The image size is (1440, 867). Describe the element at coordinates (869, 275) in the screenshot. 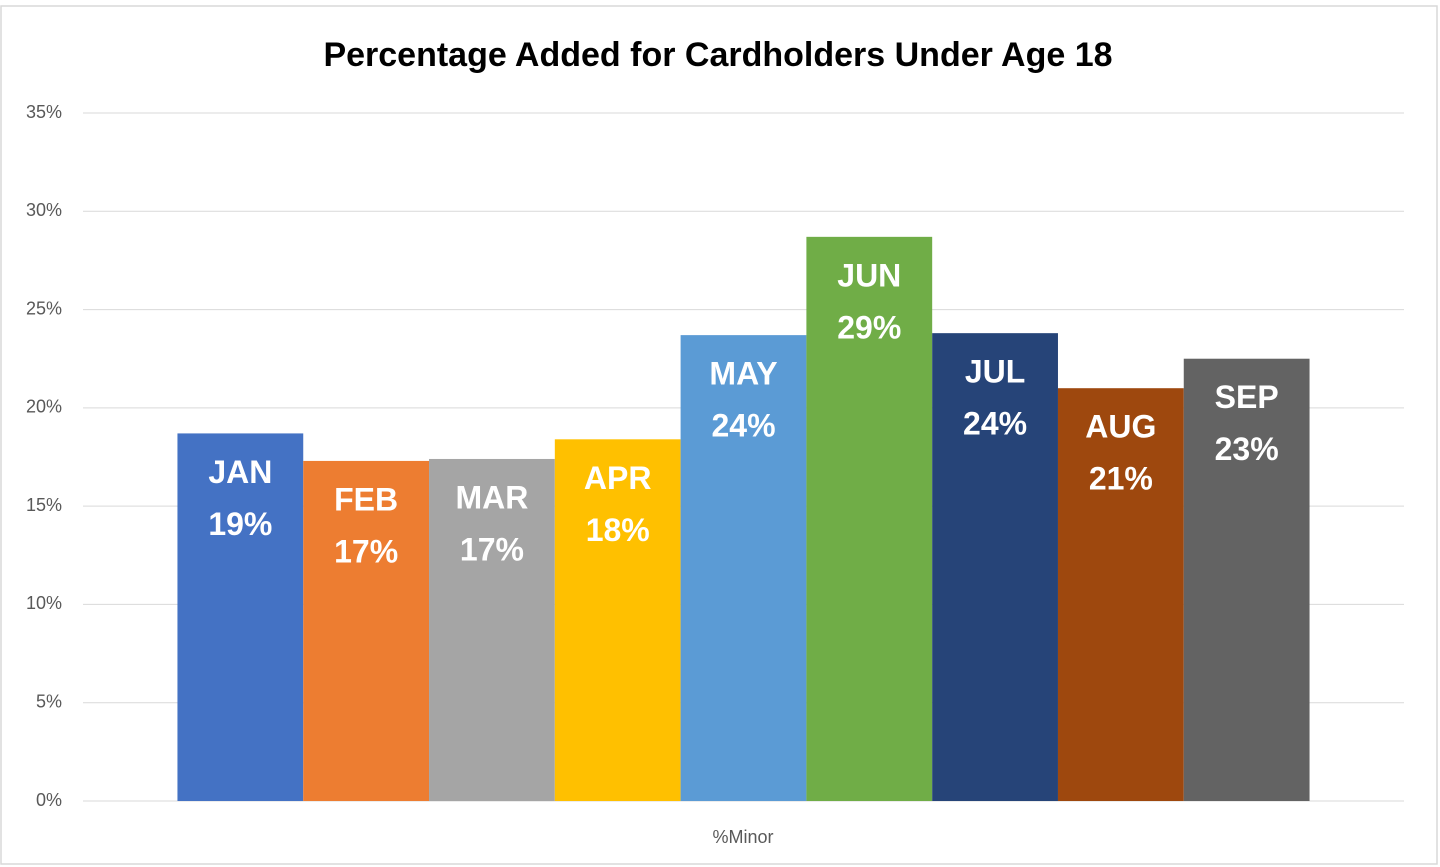

I see `data-label-name: JUN` at that location.